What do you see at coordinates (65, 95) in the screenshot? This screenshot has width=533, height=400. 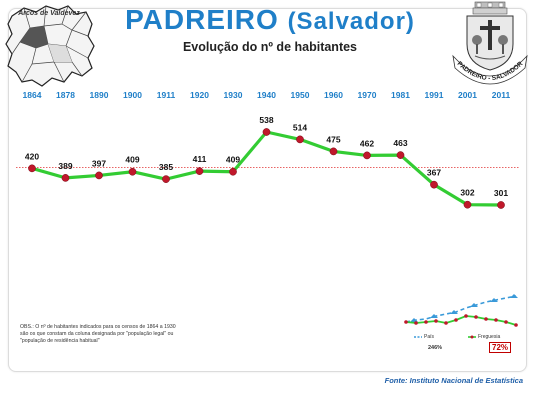 I see `year-label: 1878` at bounding box center [65, 95].